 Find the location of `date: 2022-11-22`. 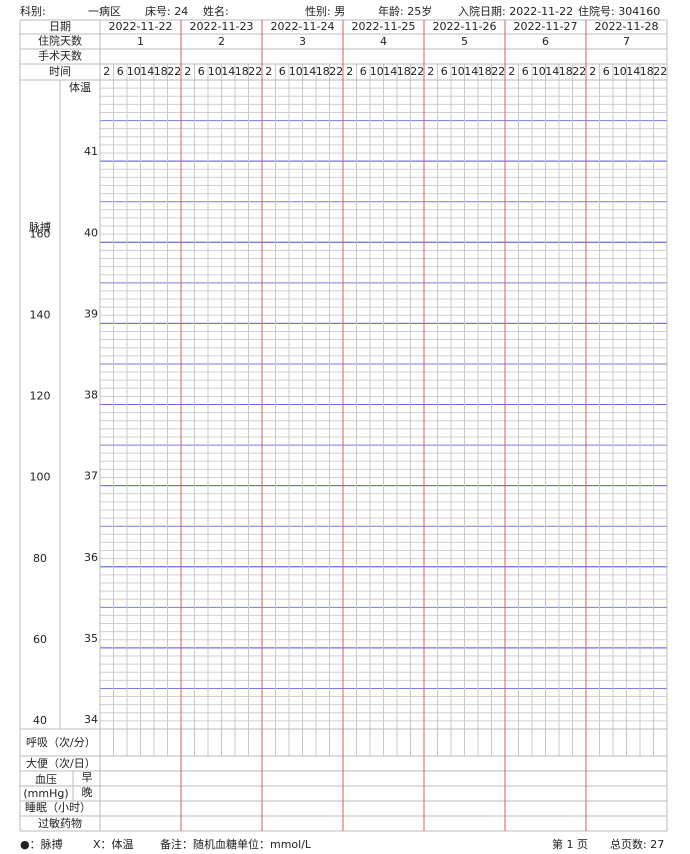

date: 2022-11-22 is located at coordinates (141, 26).